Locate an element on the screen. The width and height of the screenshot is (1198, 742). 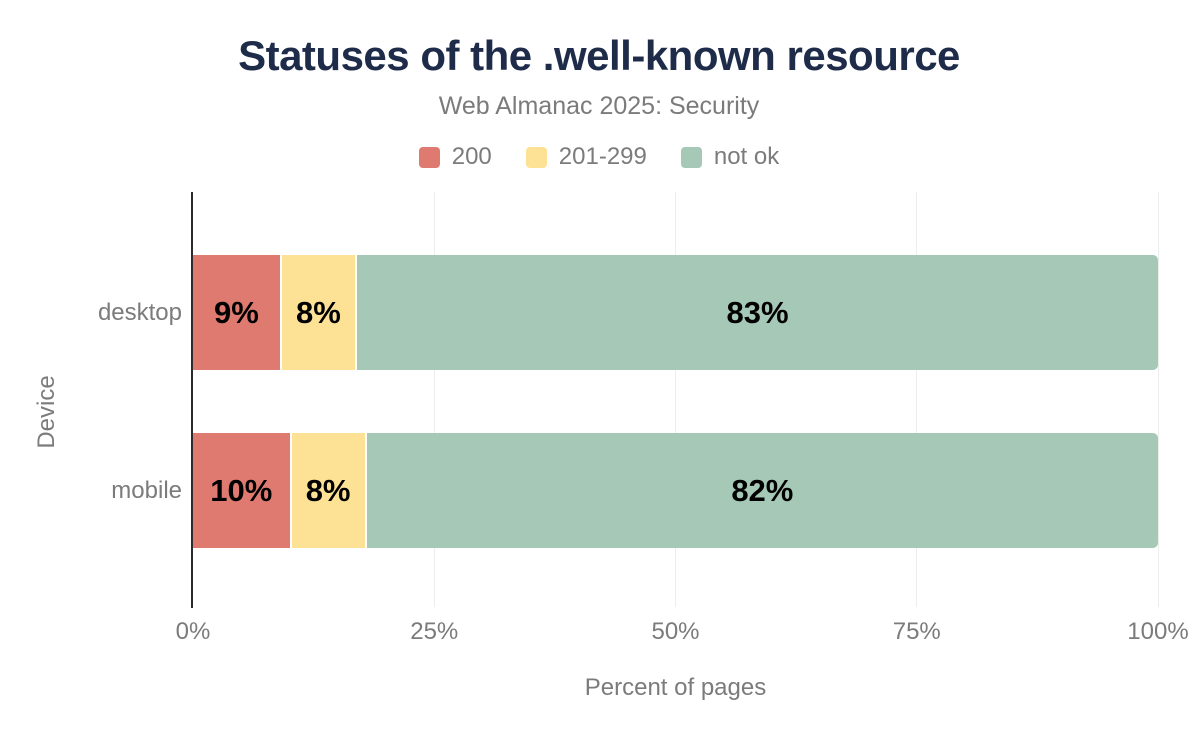
x-tick-label: 75% is located at coordinates (916, 631).